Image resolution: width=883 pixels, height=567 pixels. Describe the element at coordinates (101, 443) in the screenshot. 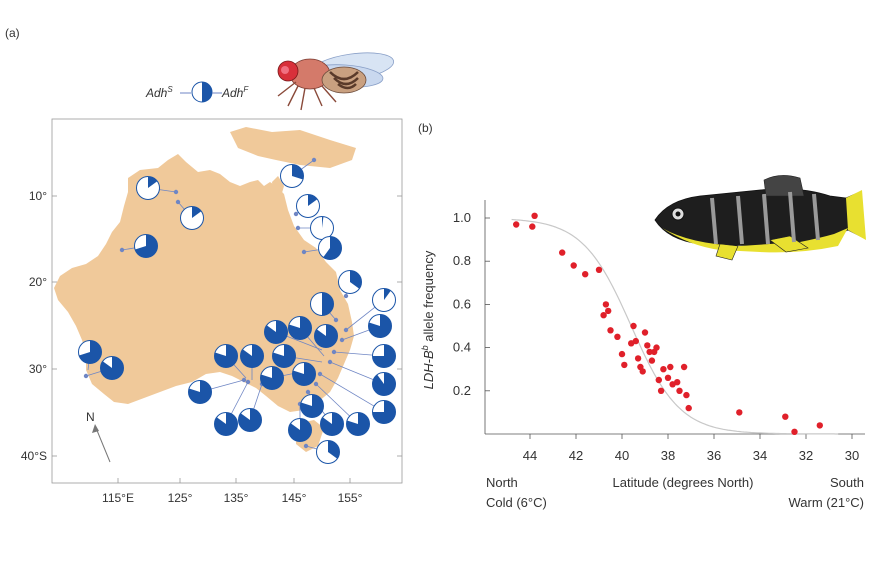

I see `north-arrow-icon` at that location.